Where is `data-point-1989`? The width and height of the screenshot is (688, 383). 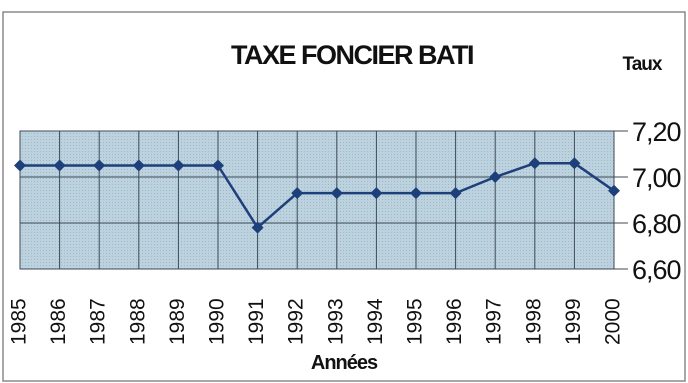
data-point-1989 is located at coordinates (178, 165).